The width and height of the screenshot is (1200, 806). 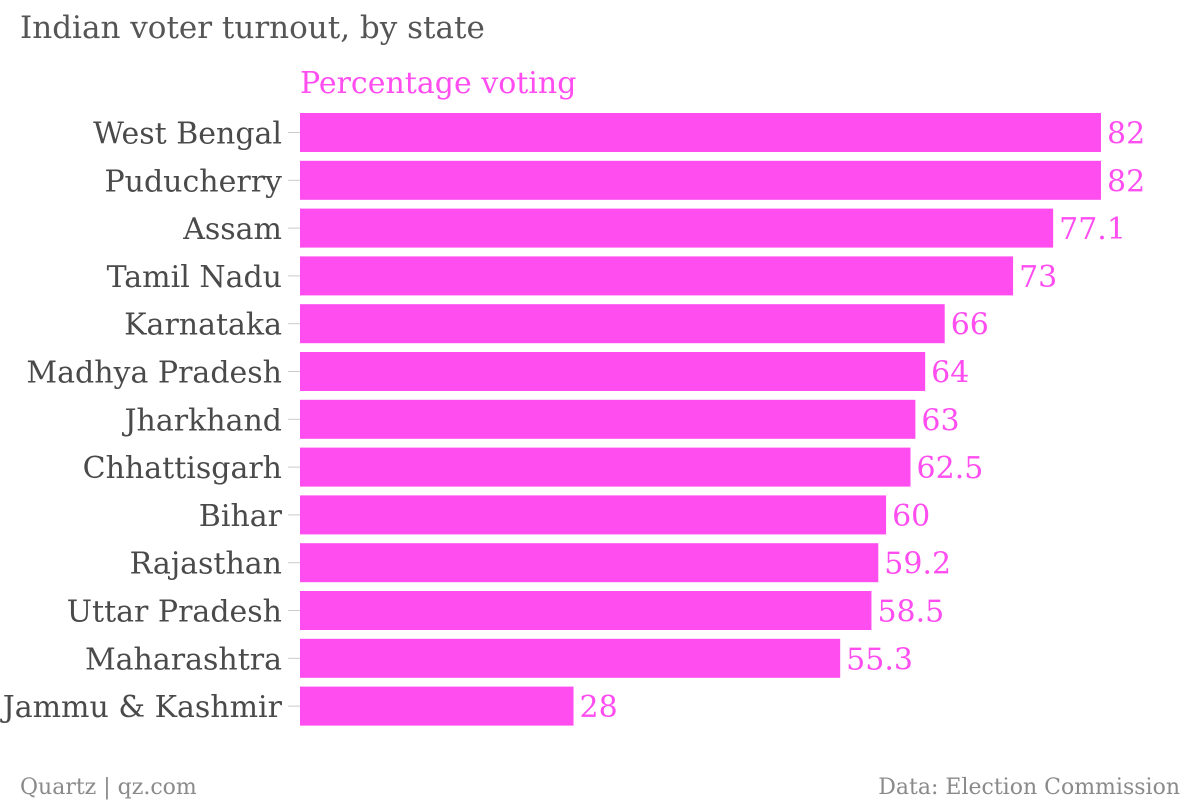 What do you see at coordinates (203, 325) in the screenshot?
I see `category-label: Karnataka` at bounding box center [203, 325].